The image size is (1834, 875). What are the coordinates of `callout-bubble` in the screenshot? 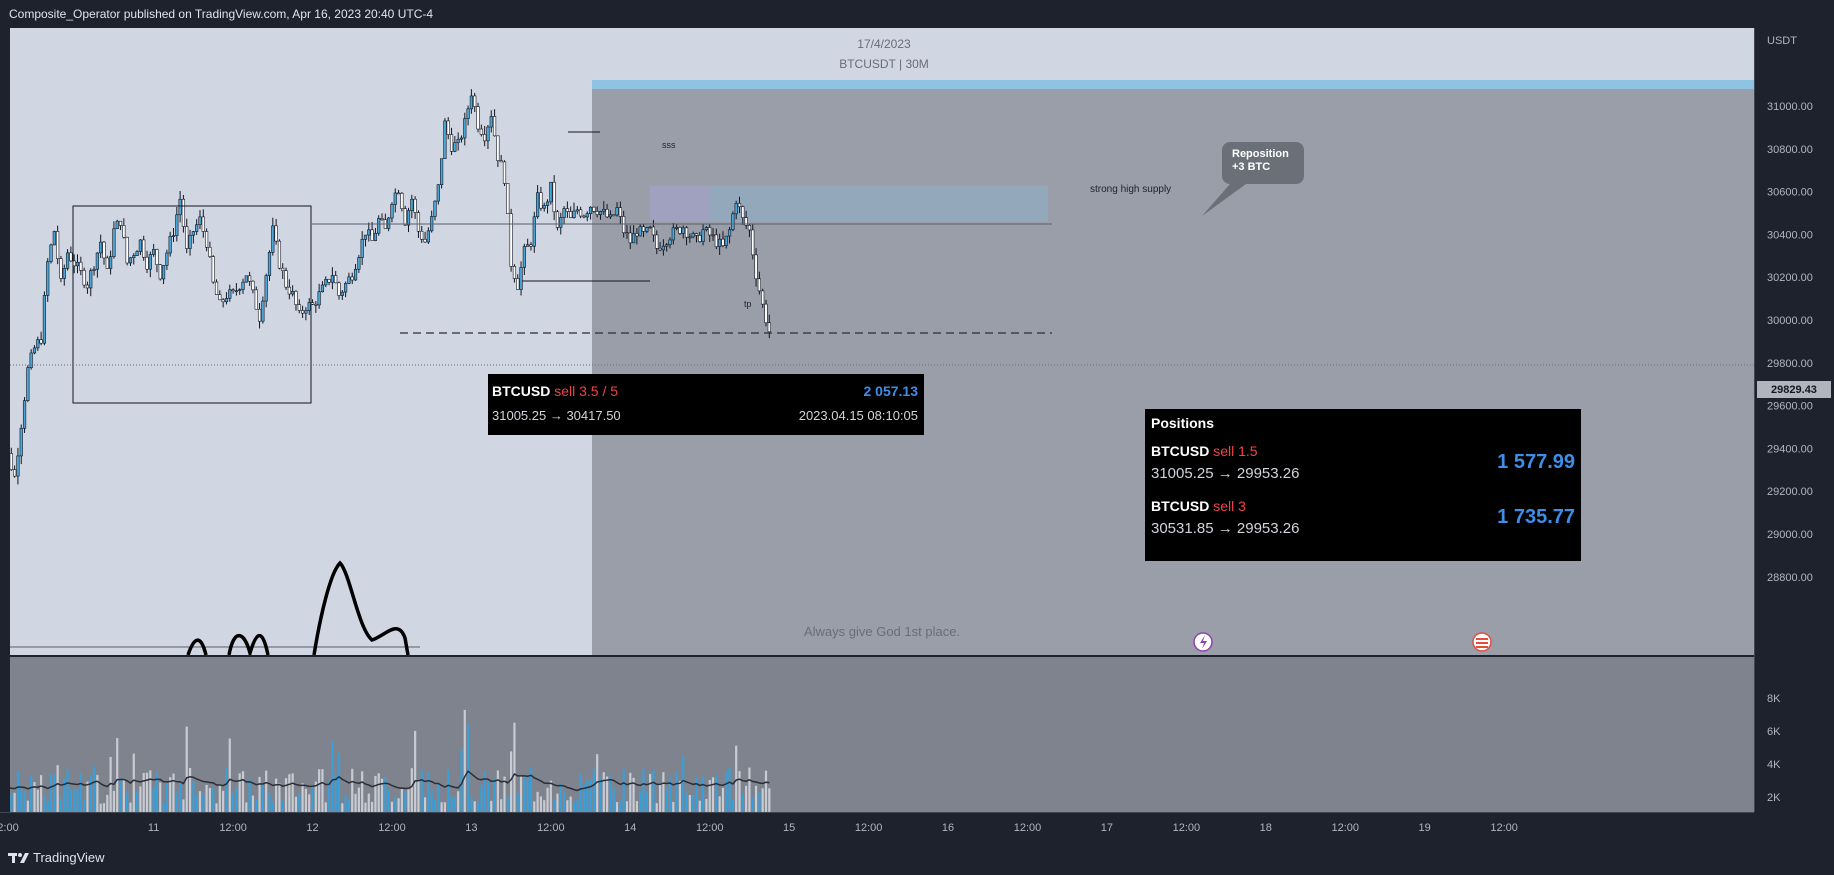 It's located at (1253, 179).